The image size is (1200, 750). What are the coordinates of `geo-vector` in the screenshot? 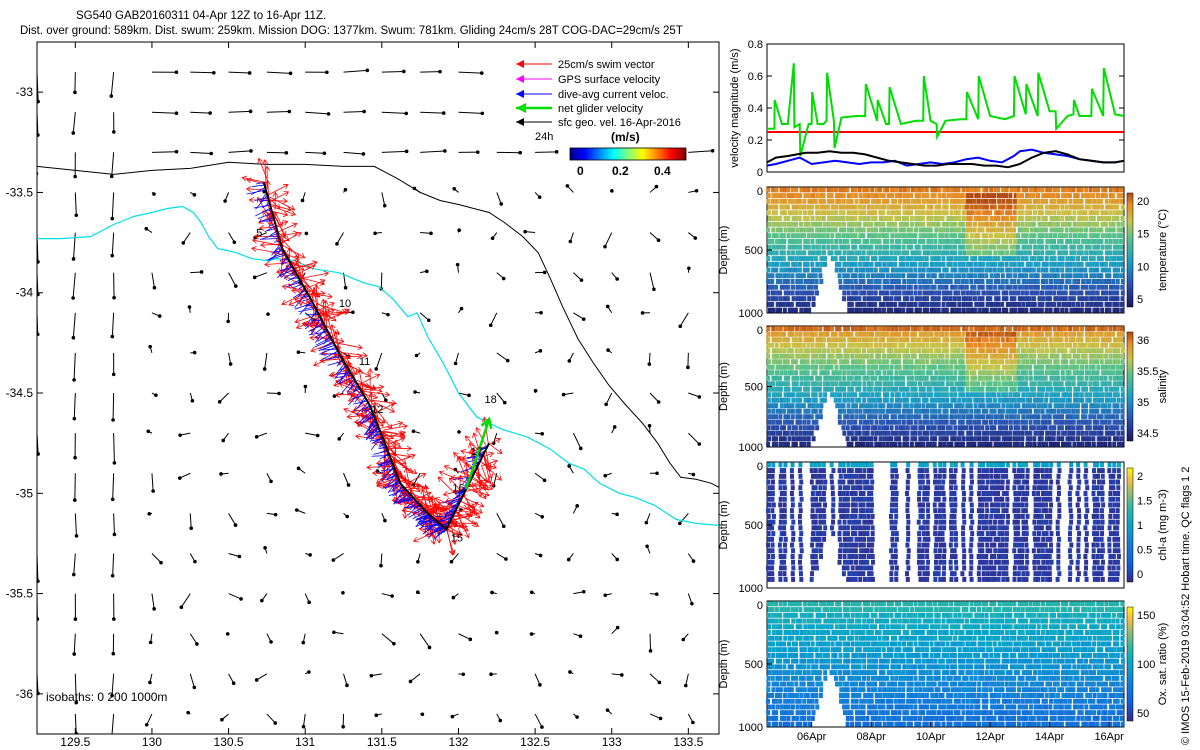 It's located at (190, 521).